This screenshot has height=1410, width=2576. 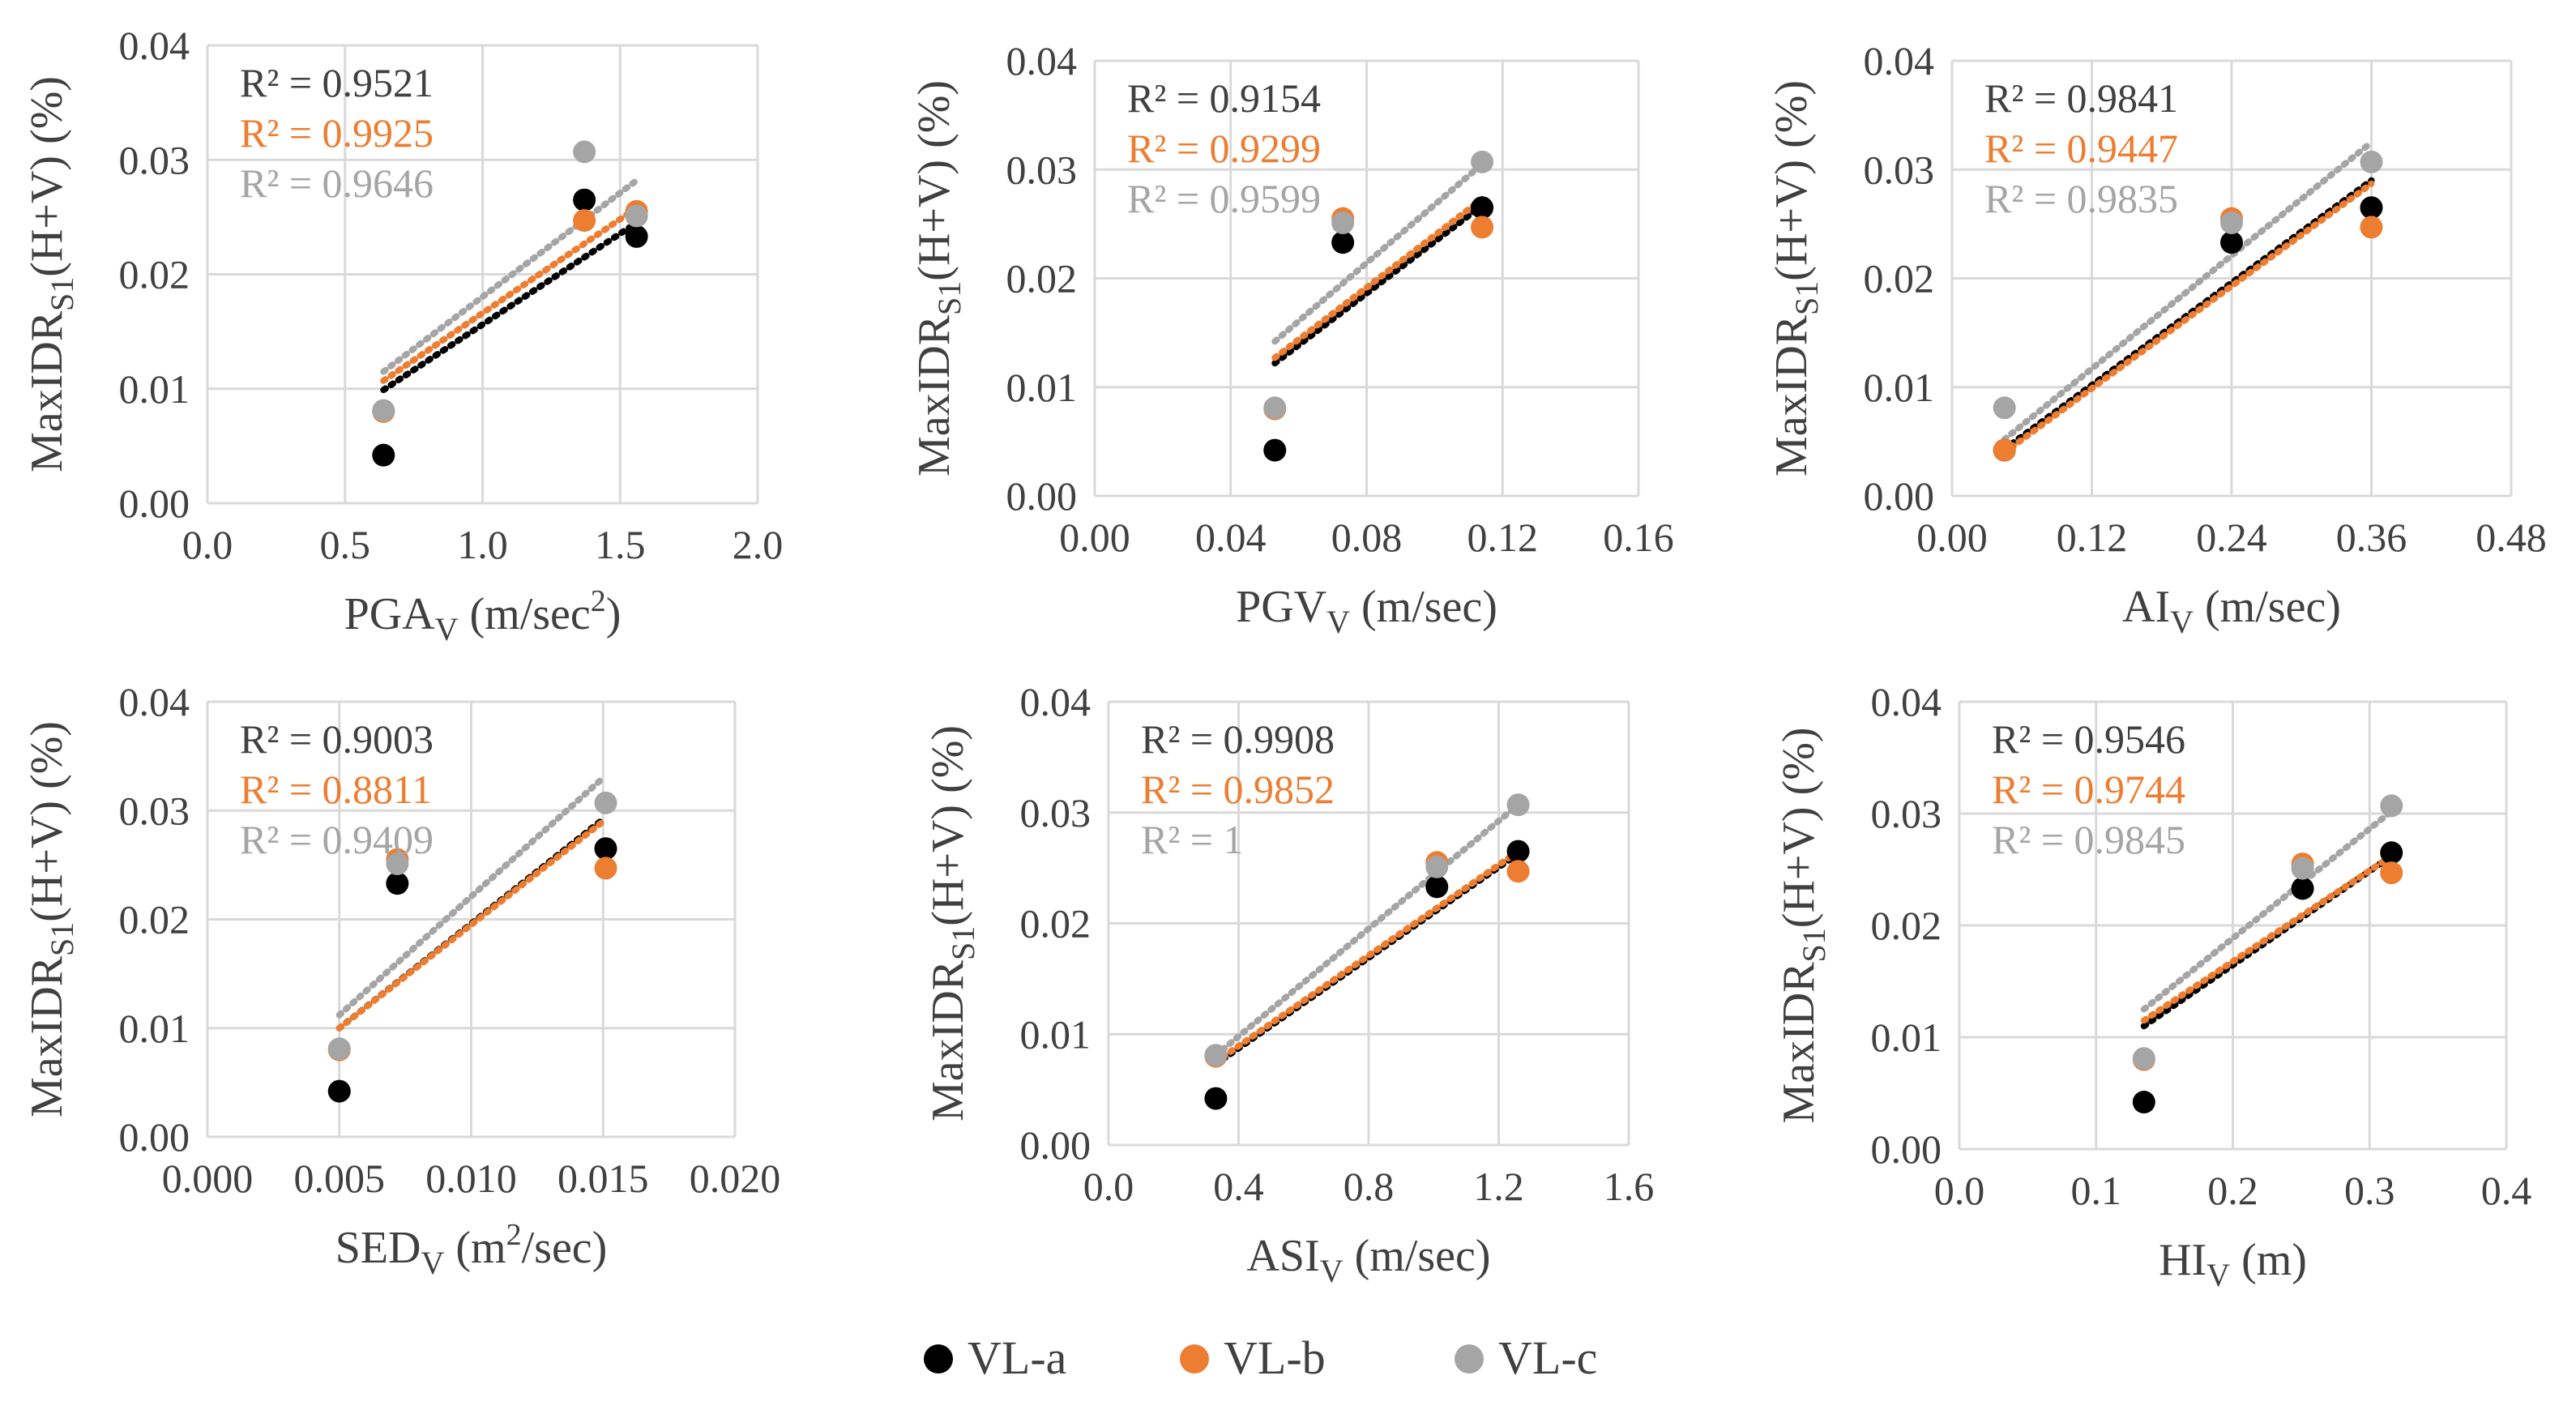 I want to click on x-tick-label: 0.48, so click(x=2511, y=537).